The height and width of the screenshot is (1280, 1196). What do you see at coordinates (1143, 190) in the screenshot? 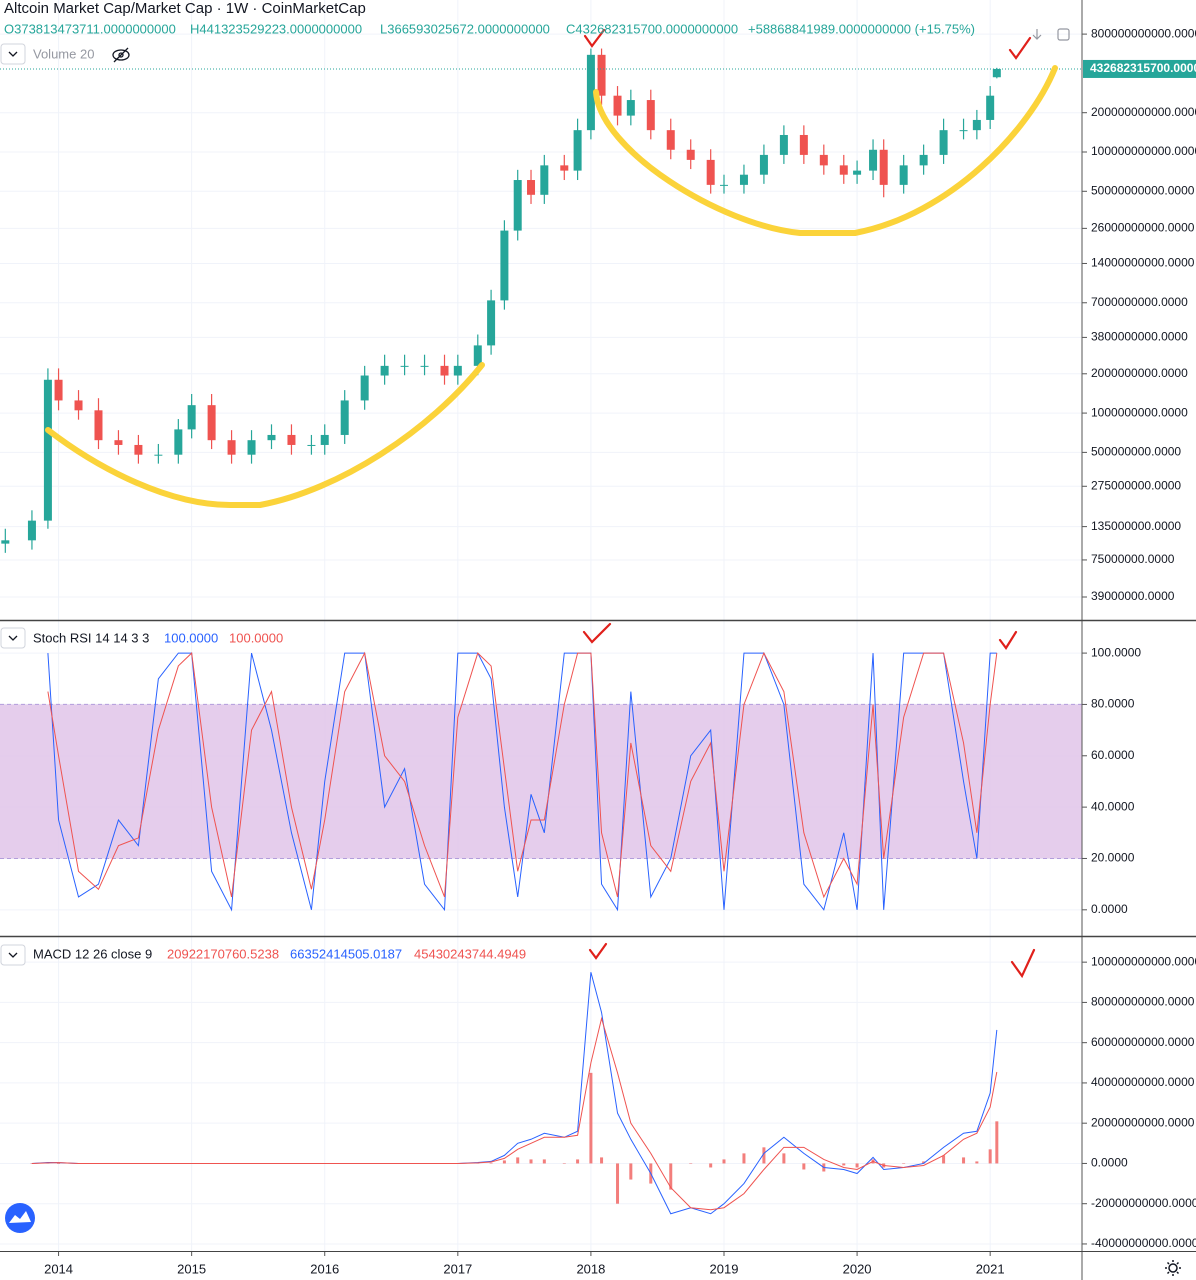
I see `y-tick-label: 50000000000.0000` at bounding box center [1143, 190].